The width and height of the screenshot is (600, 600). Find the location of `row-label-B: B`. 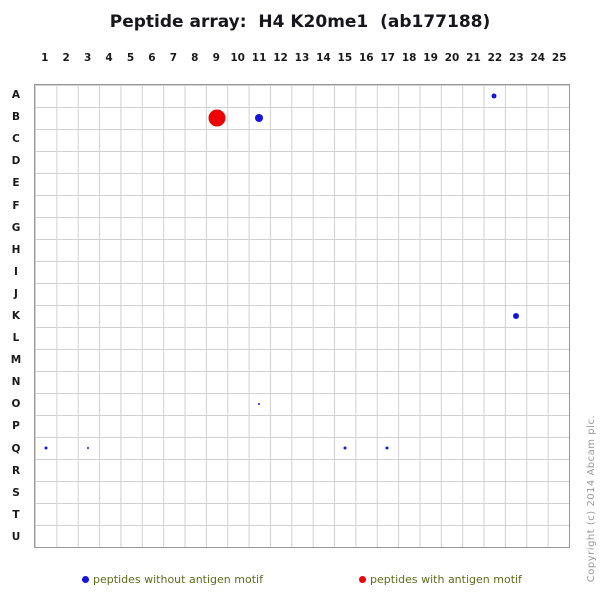

row-label-B: B is located at coordinates (15, 117).